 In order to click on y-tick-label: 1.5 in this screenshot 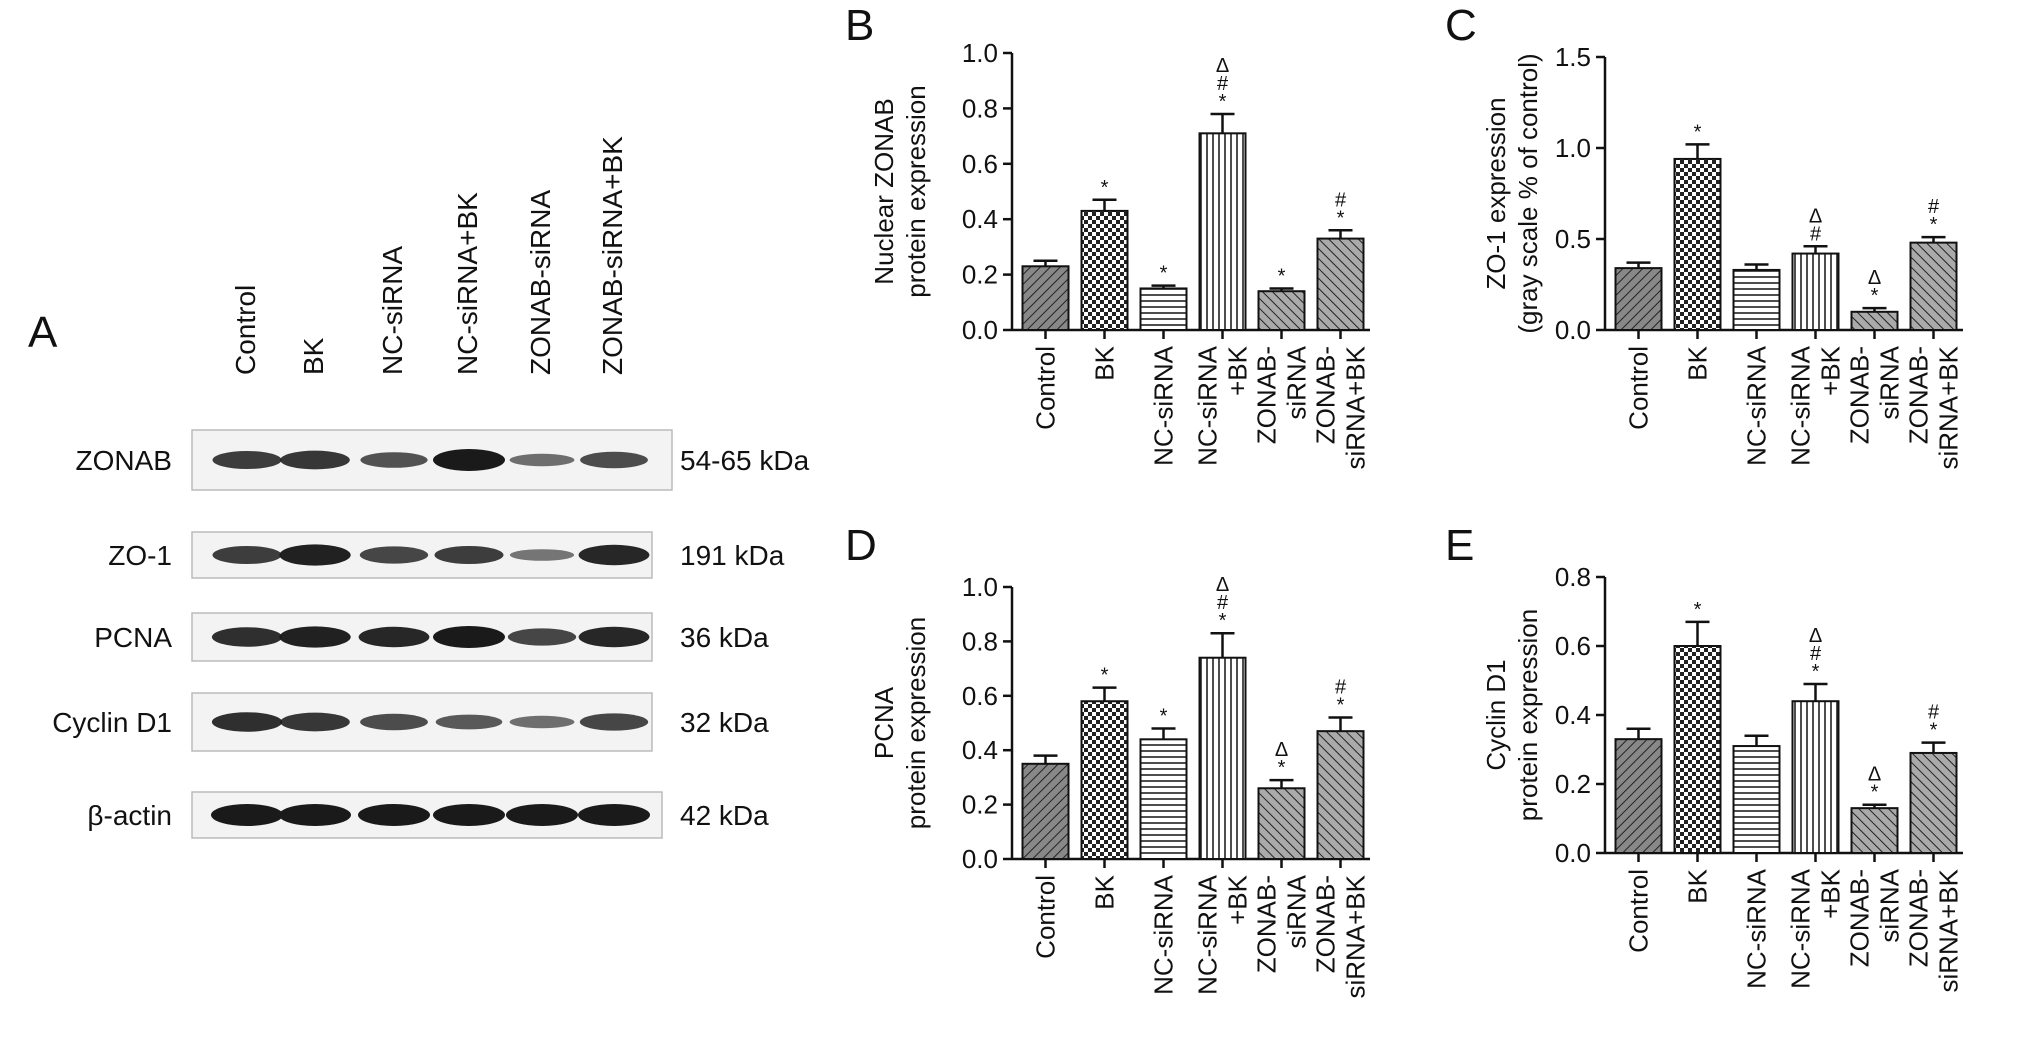, I will do `click(1573, 57)`.